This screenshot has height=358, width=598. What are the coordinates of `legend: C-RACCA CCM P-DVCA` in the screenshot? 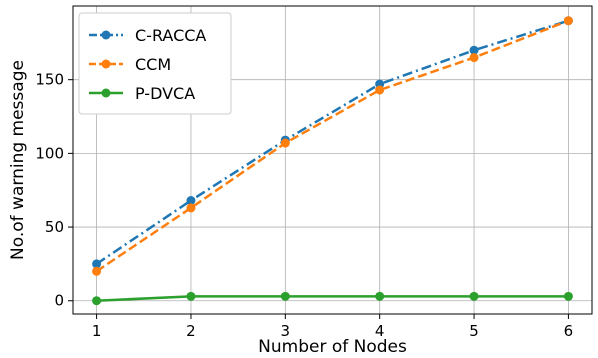 It's located at (155, 63).